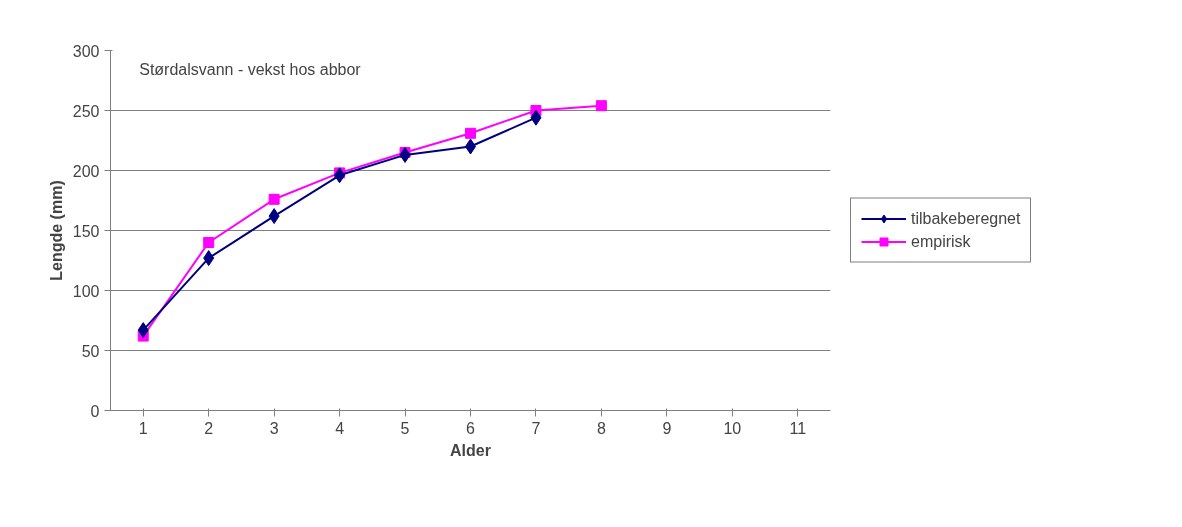 The height and width of the screenshot is (527, 1182). Describe the element at coordinates (86, 291) in the screenshot. I see `y-tick-label: 100` at that location.